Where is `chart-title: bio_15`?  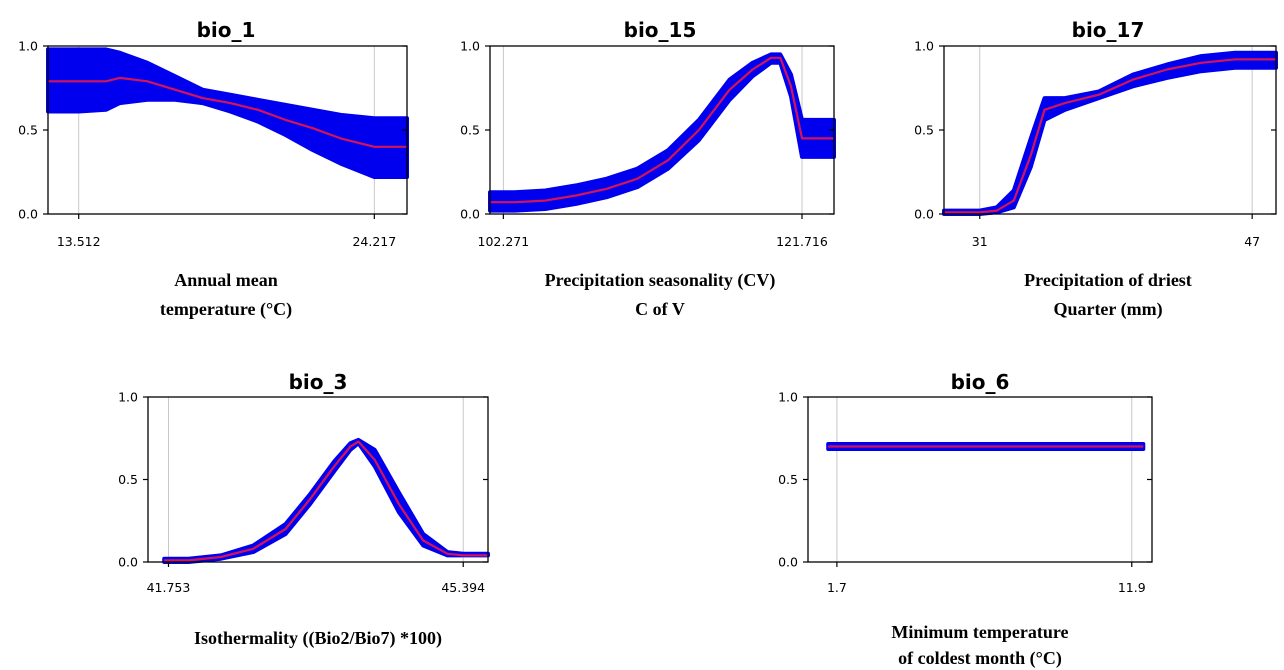 chart-title: bio_15 is located at coordinates (660, 30).